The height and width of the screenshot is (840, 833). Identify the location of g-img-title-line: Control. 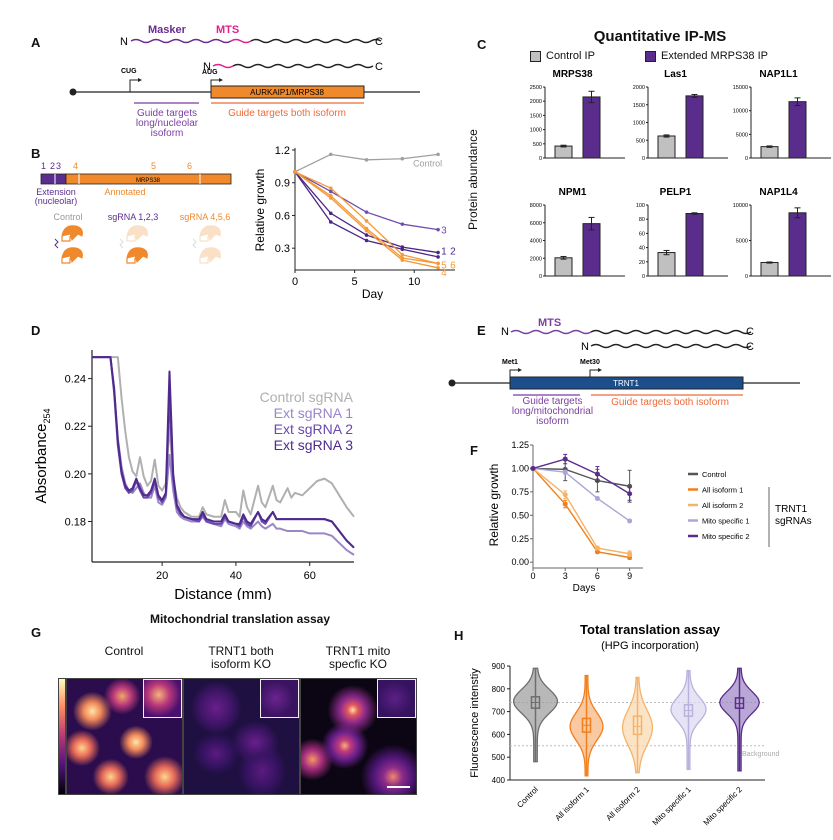
(124, 651).